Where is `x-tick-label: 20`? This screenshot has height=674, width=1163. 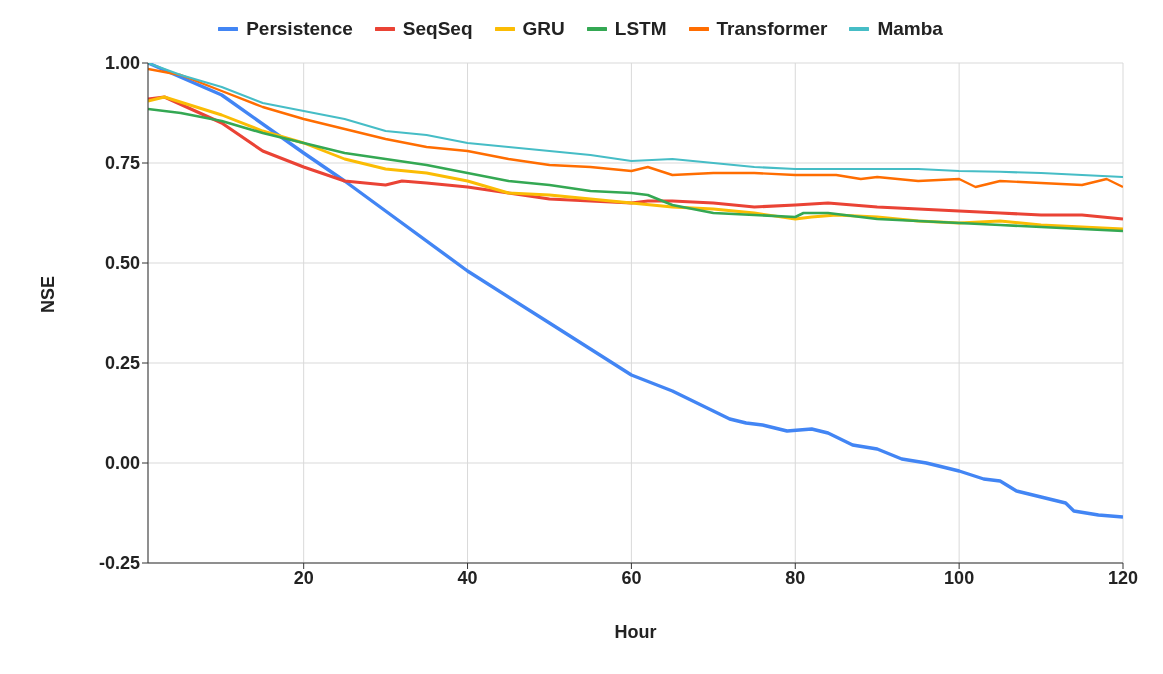 x-tick-label: 20 is located at coordinates (303, 577).